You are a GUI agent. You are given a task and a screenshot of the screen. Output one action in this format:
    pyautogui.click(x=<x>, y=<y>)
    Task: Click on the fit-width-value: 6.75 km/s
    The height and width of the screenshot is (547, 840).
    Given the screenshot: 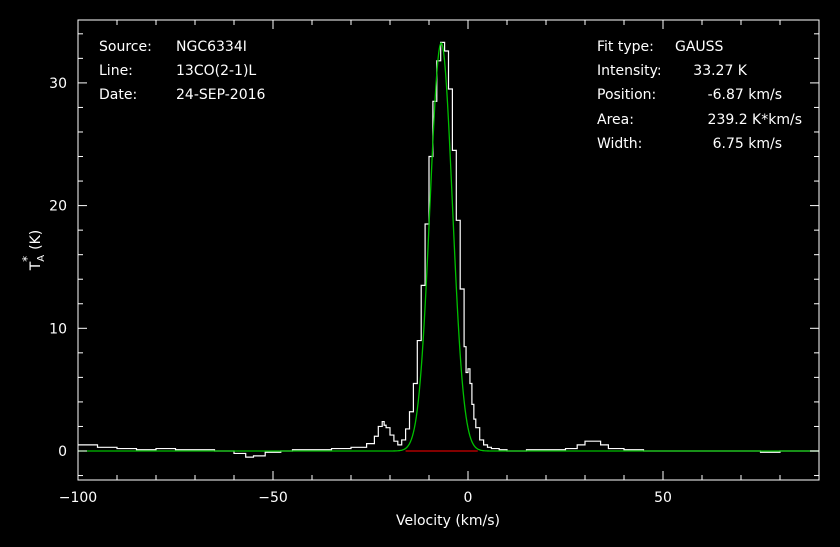 What is the action you would take?
    pyautogui.click(x=747, y=144)
    